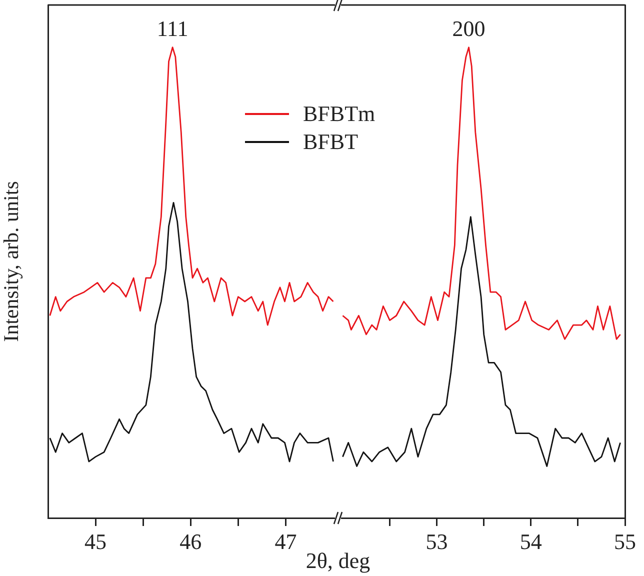 Image resolution: width=644 pixels, height=576 pixels. I want to click on x-tick-label: 47, so click(285, 541).